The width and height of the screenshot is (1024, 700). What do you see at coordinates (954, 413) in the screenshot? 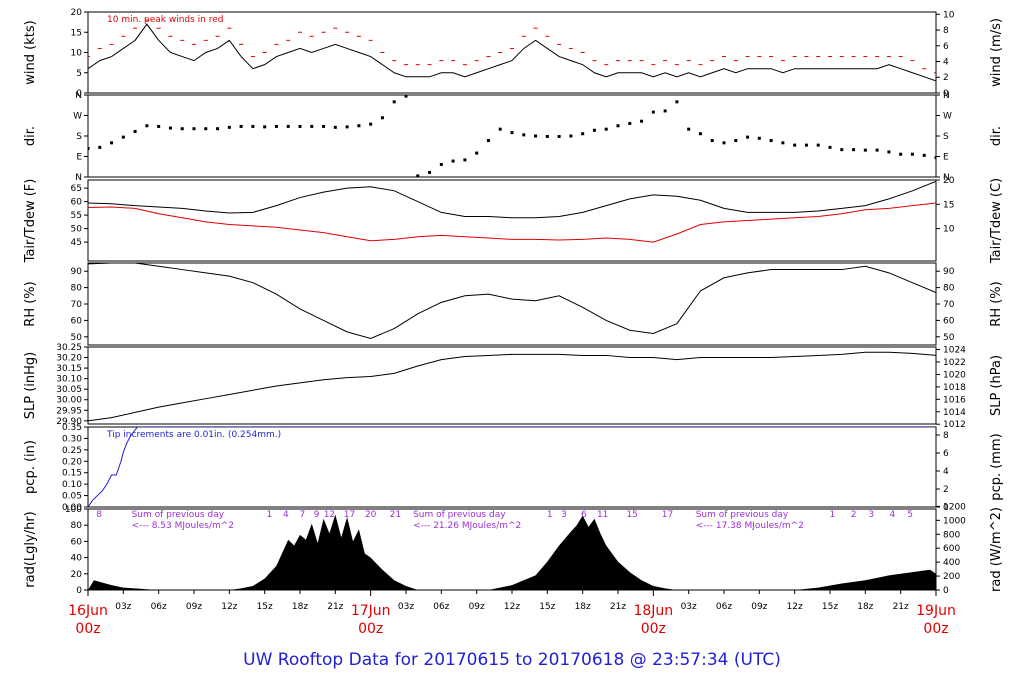
I see `slp-ytick-label-right: 1014` at bounding box center [954, 413].